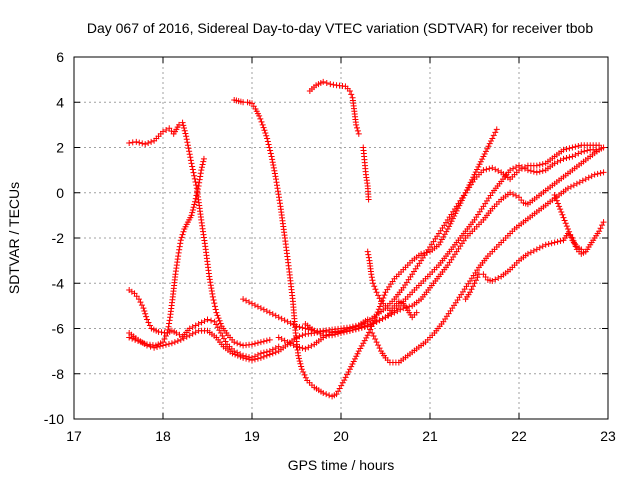 Image resolution: width=640 pixels, height=480 pixels. Describe the element at coordinates (163, 436) in the screenshot. I see `x-tick-label: 18` at that location.